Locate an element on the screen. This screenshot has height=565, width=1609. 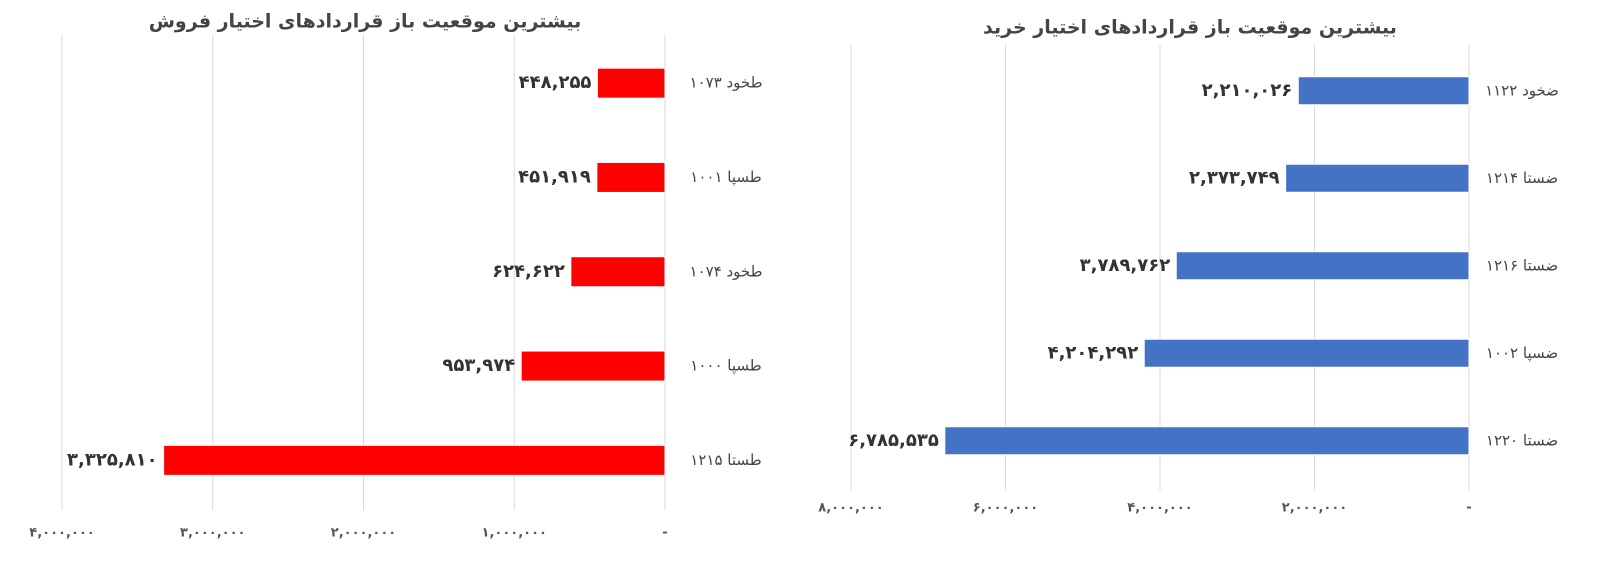
value-label: ۲,۳۷۳,۷۴۹ is located at coordinates (1234, 177).